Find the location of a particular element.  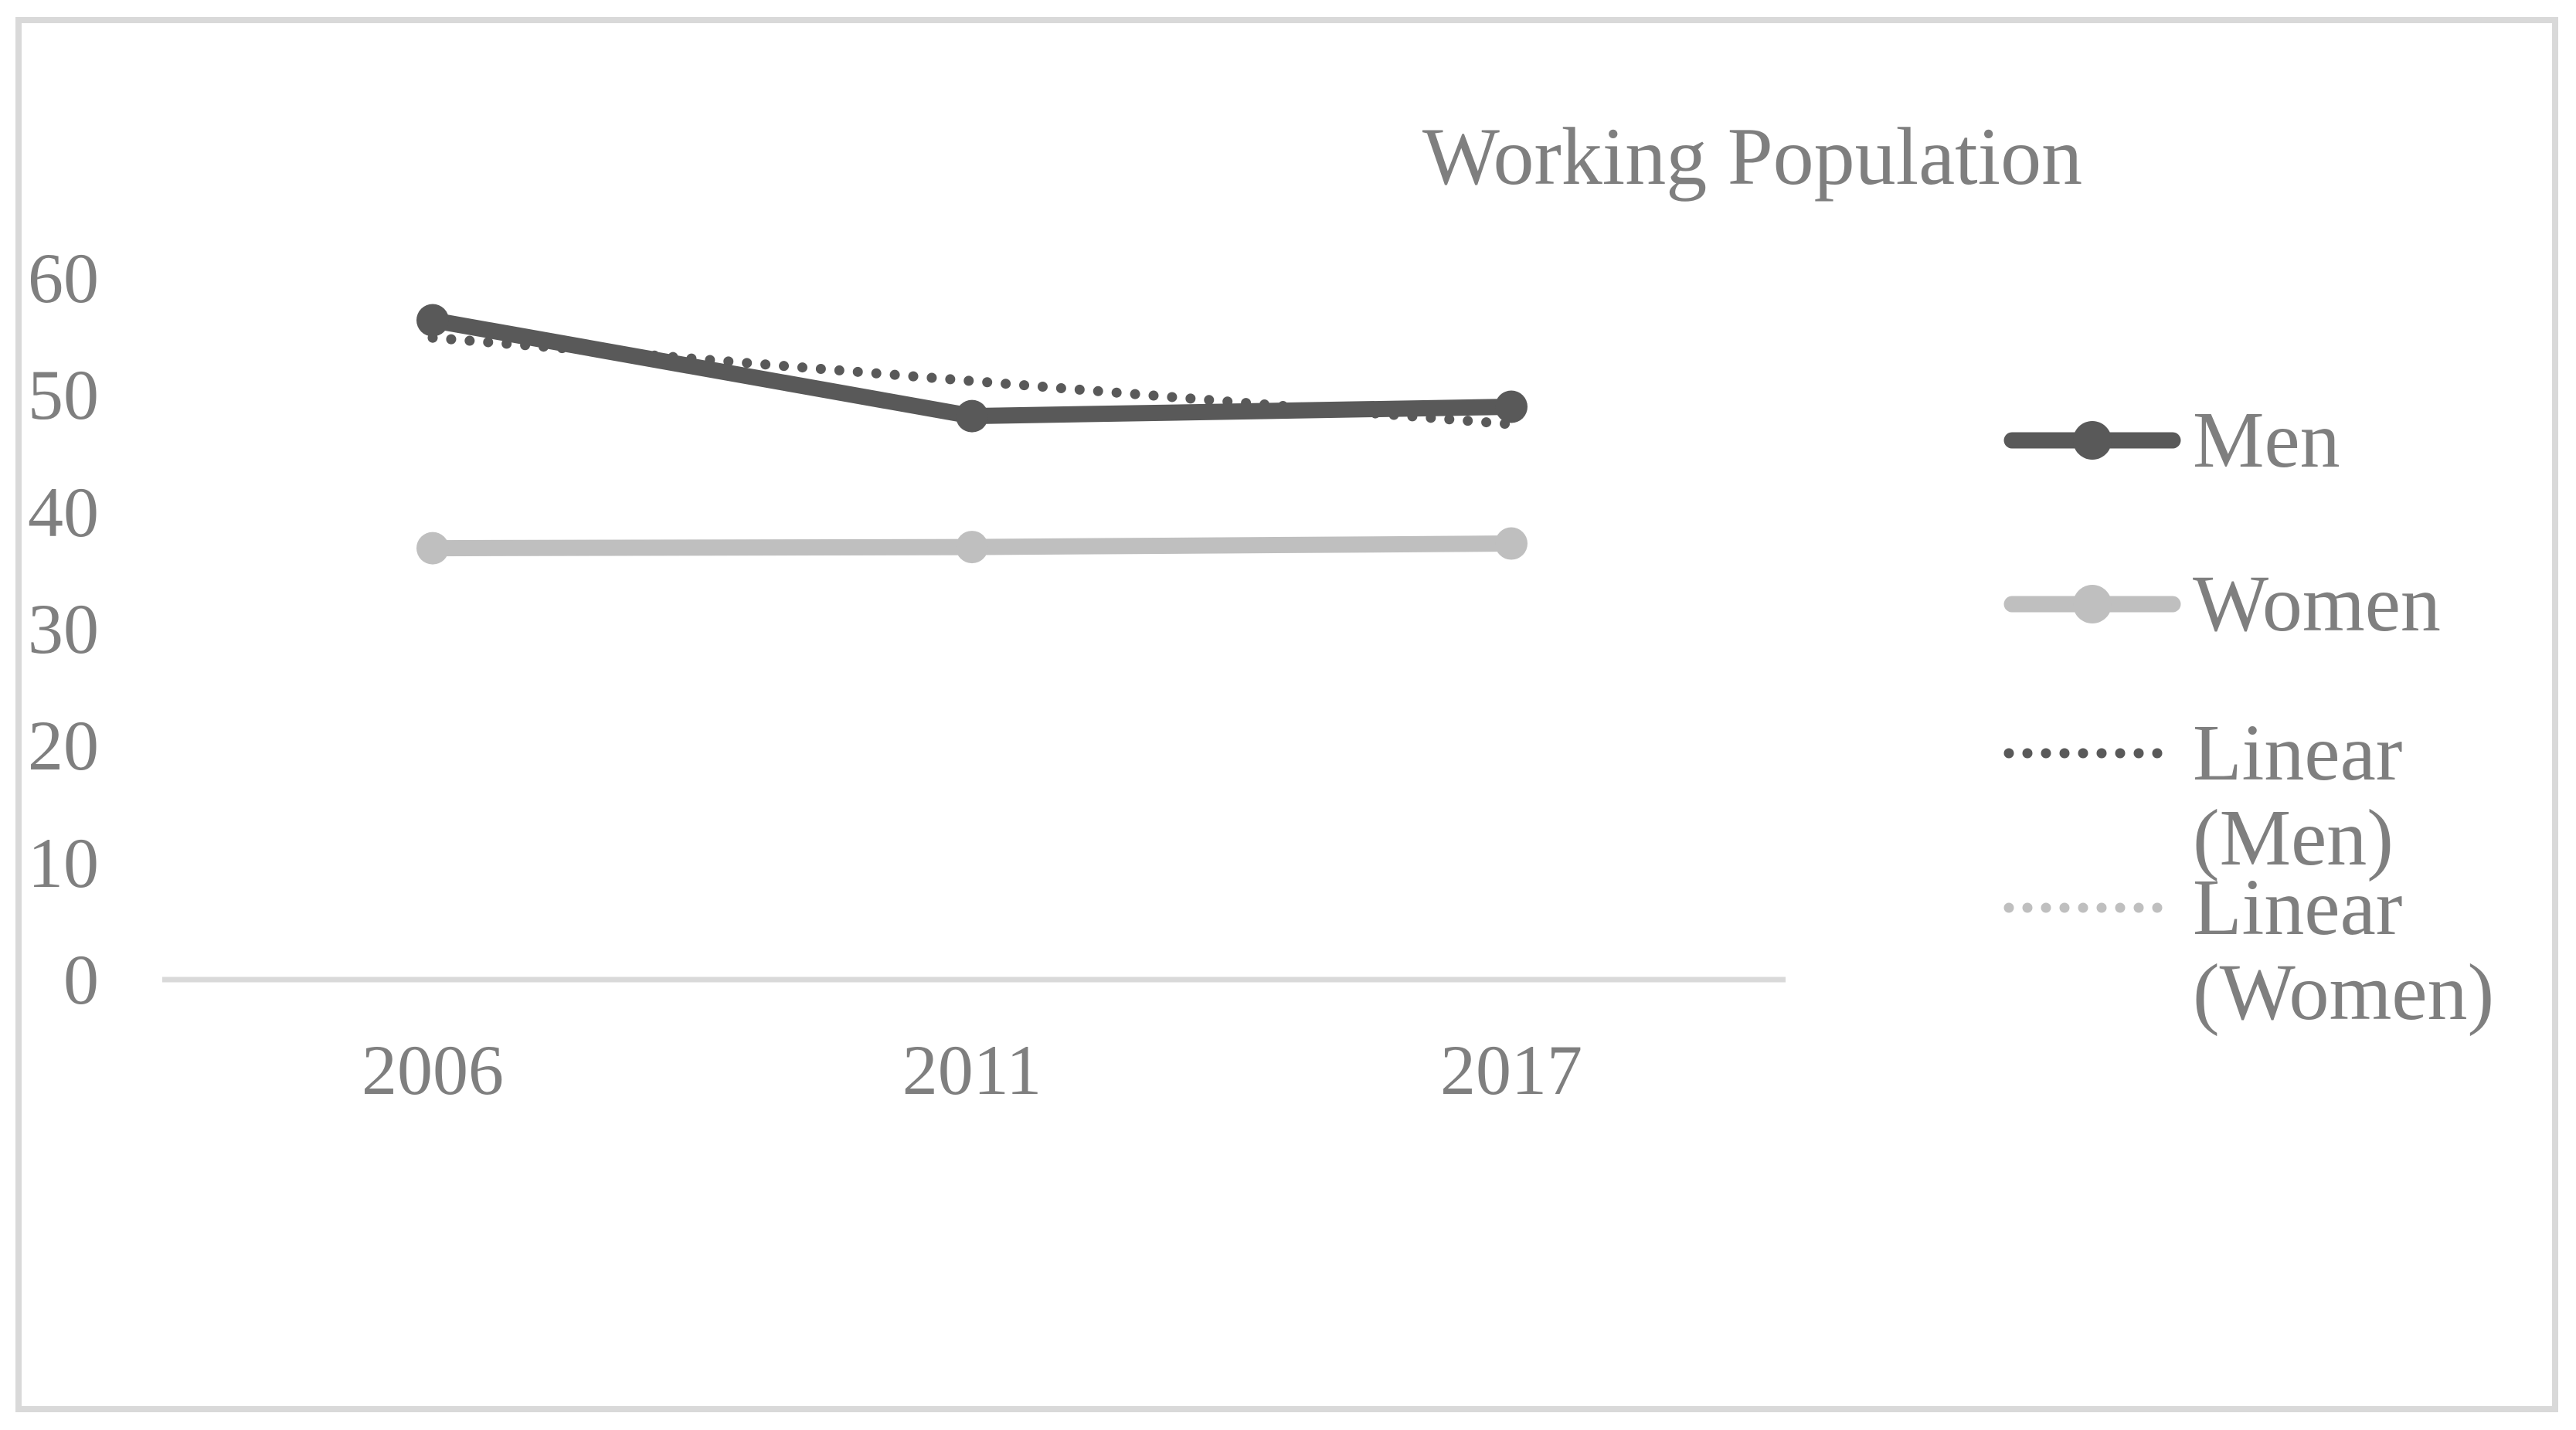

y-tick-50: 50 is located at coordinates (63, 394).